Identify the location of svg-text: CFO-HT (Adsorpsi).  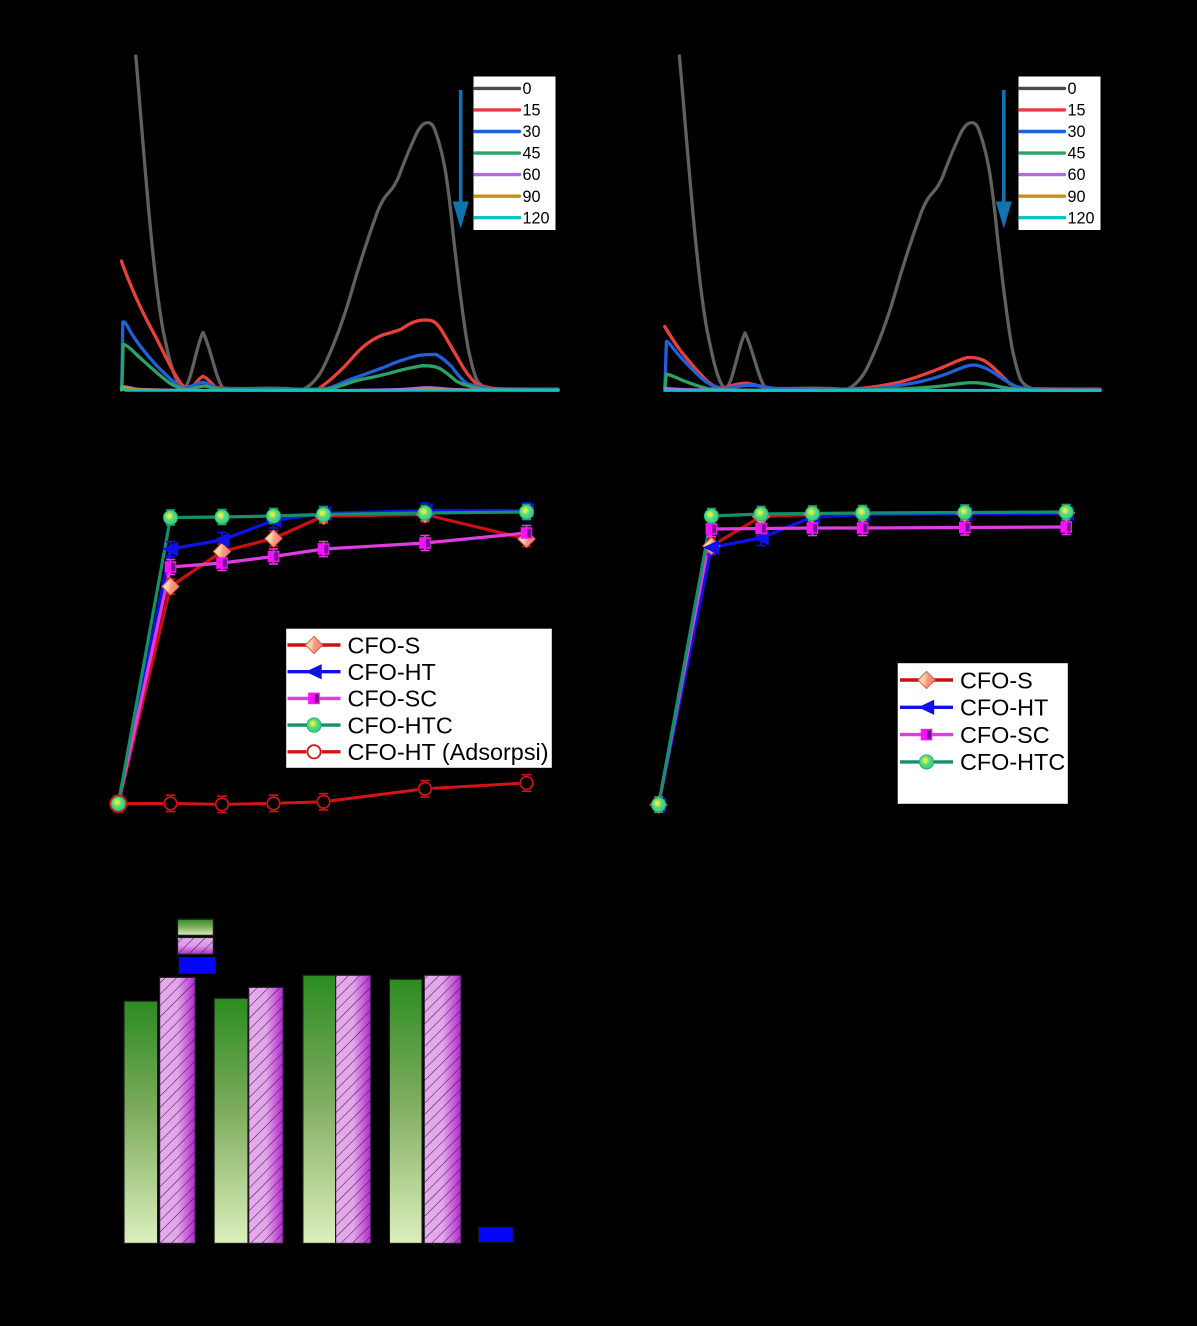
(448, 752).